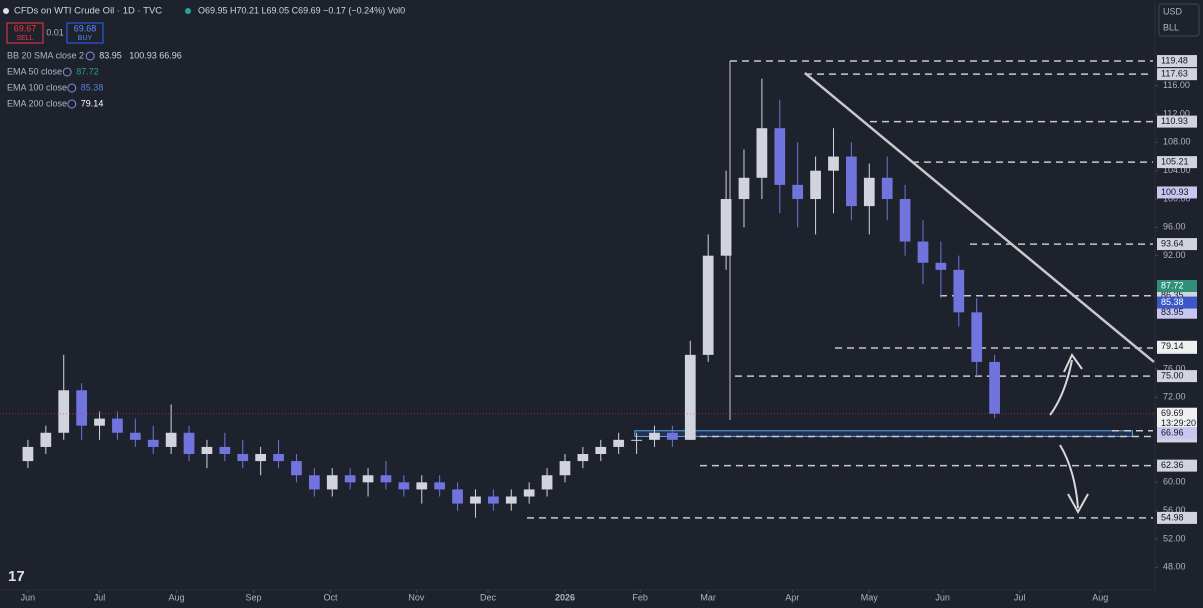  Describe the element at coordinates (25, 28) in the screenshot. I see `sell-price: 69.67` at that location.